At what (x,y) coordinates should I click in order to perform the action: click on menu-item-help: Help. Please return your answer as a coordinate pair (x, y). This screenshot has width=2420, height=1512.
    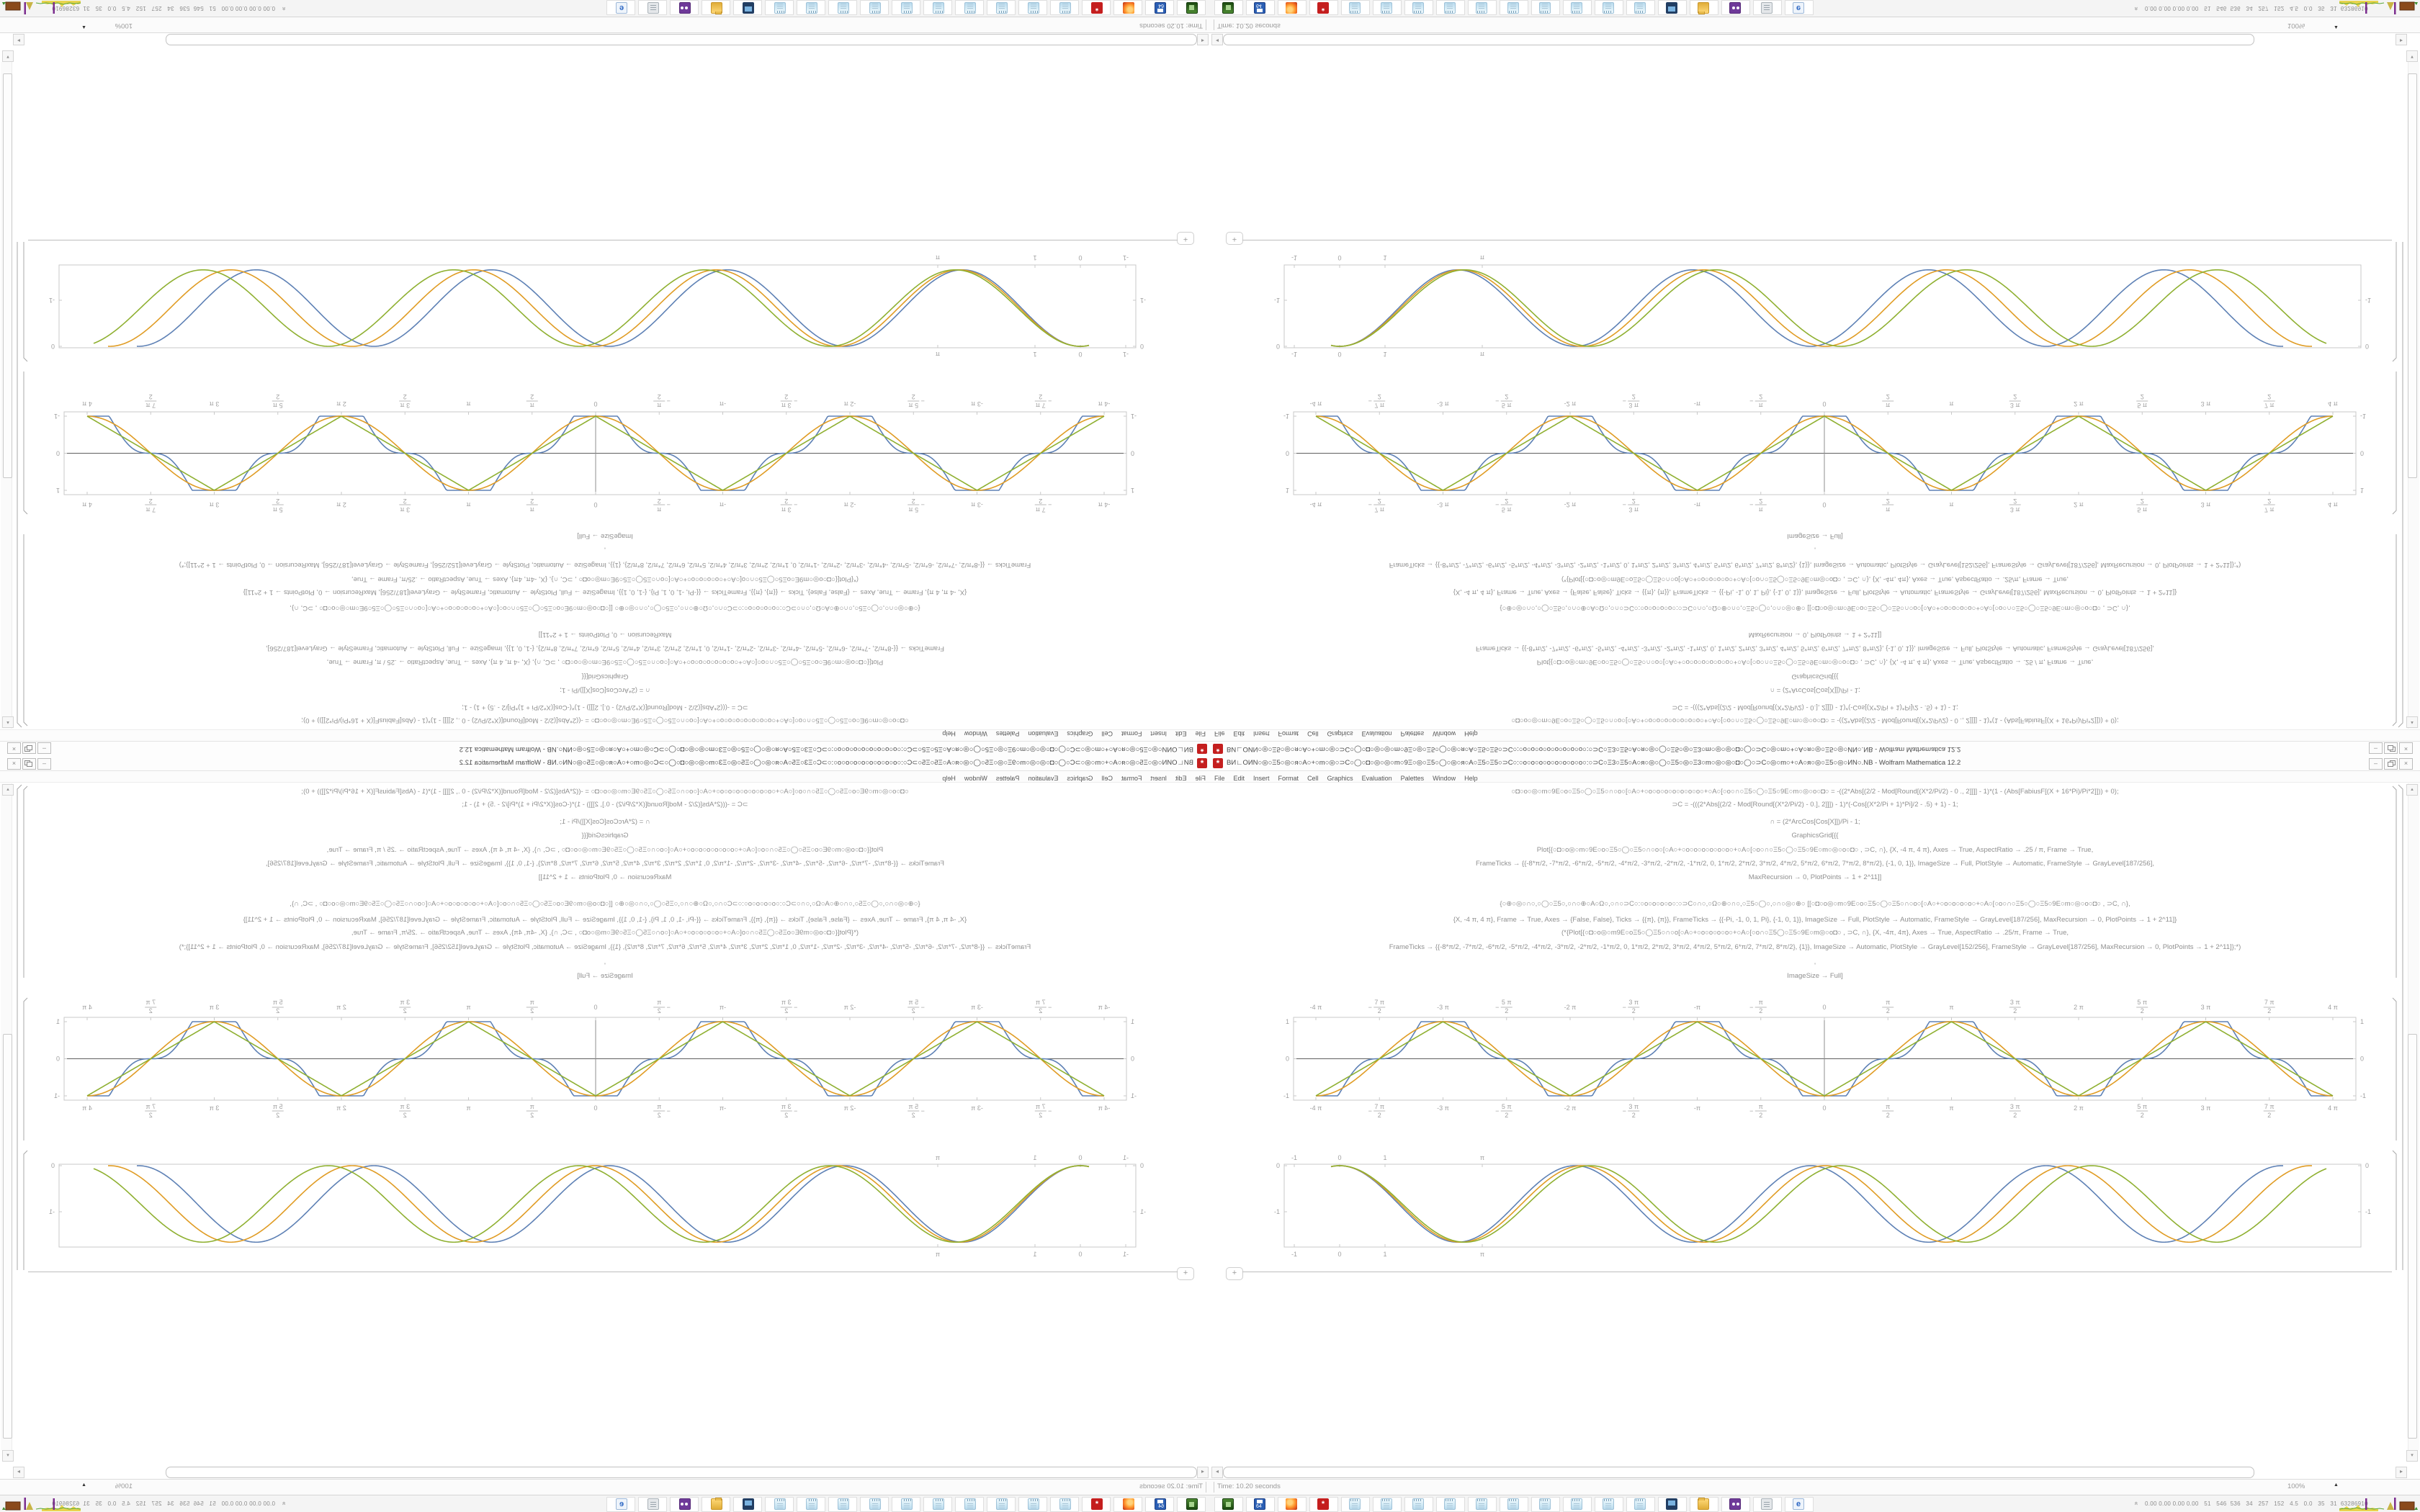
    Looking at the image, I should click on (1471, 733).